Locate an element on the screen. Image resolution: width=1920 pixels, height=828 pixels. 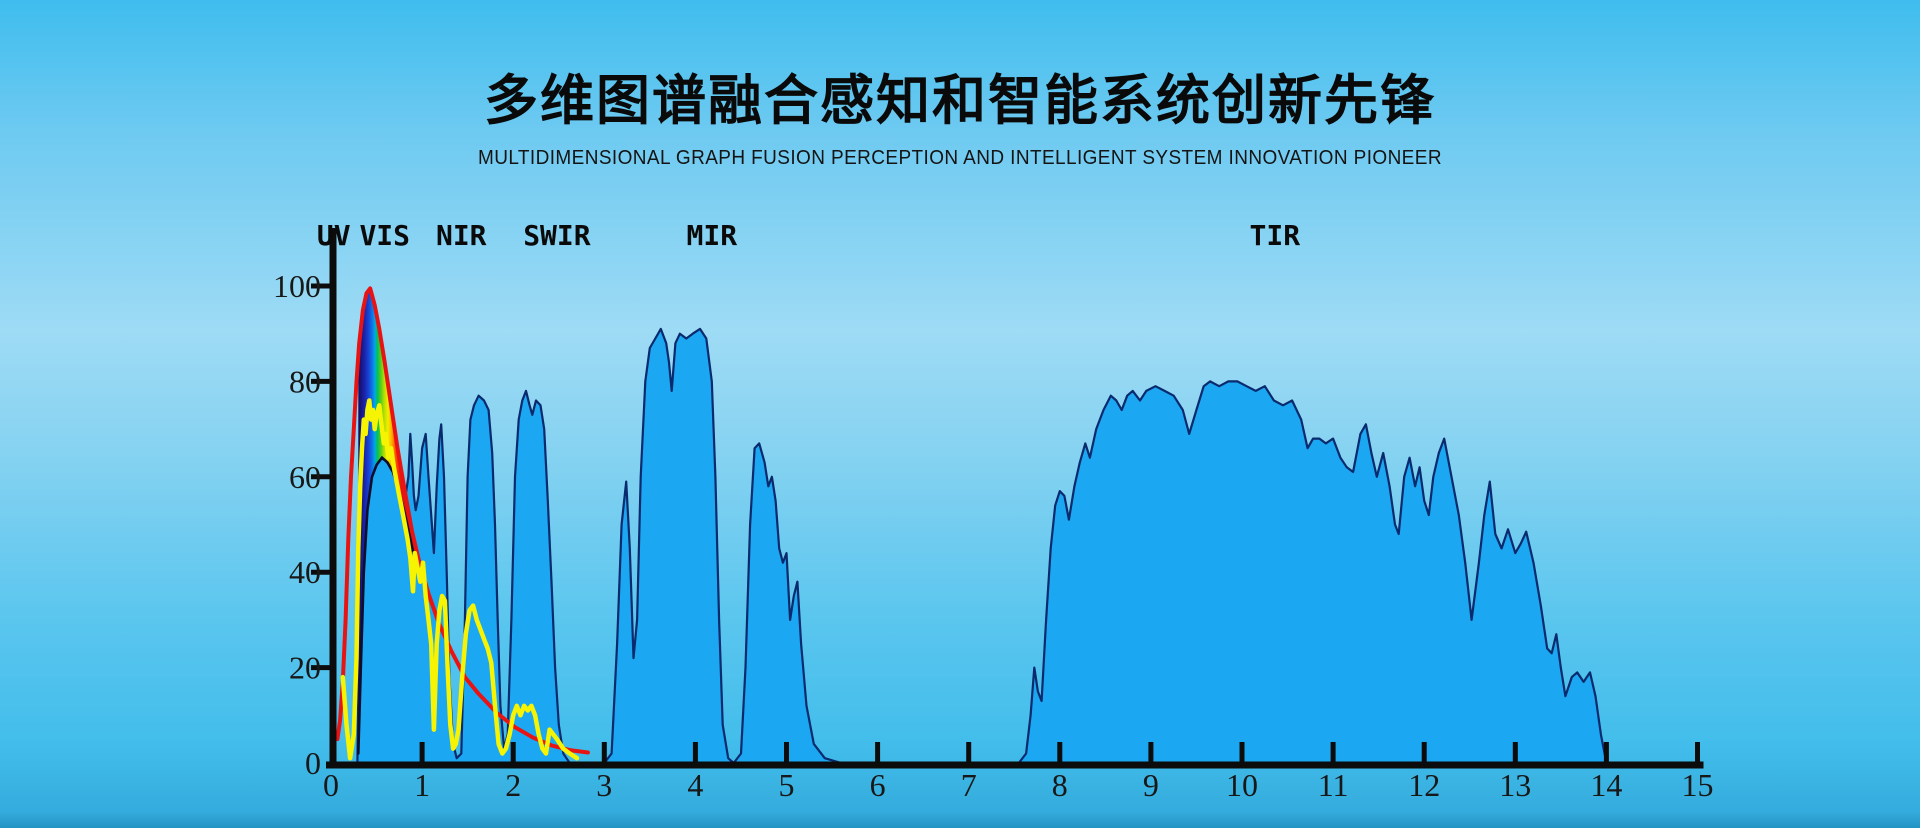
y-tick-label: 20 is located at coordinates (305, 668).